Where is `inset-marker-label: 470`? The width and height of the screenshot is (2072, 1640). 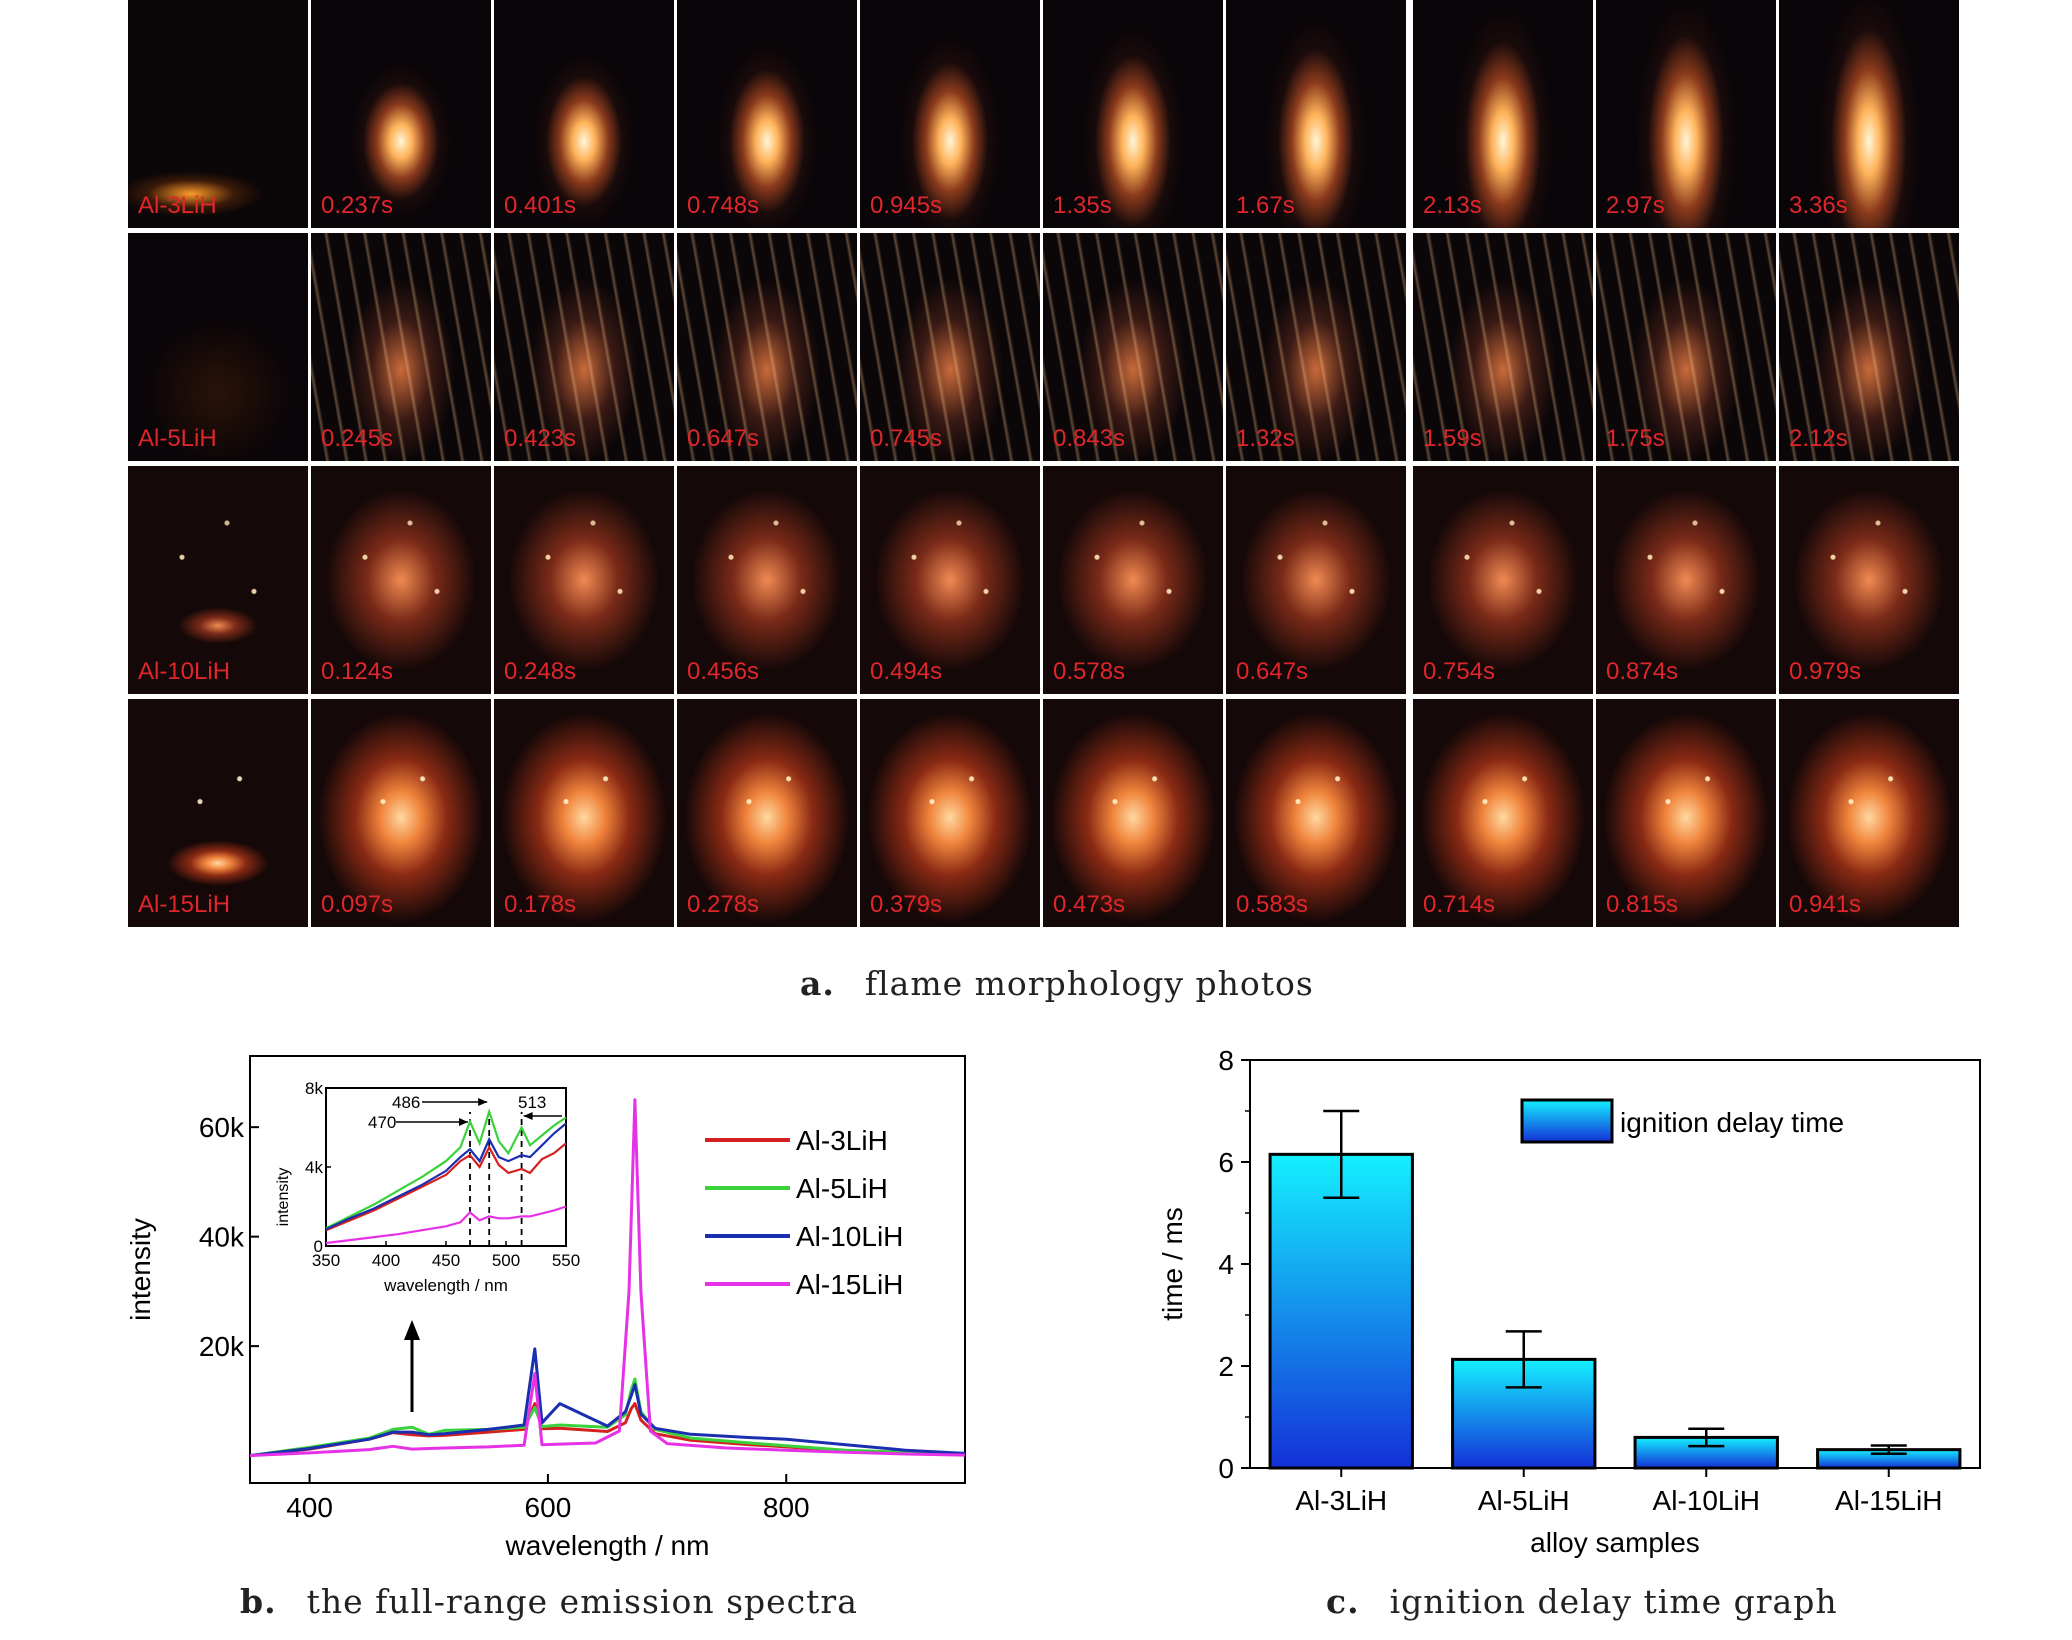 inset-marker-label: 470 is located at coordinates (382, 1122).